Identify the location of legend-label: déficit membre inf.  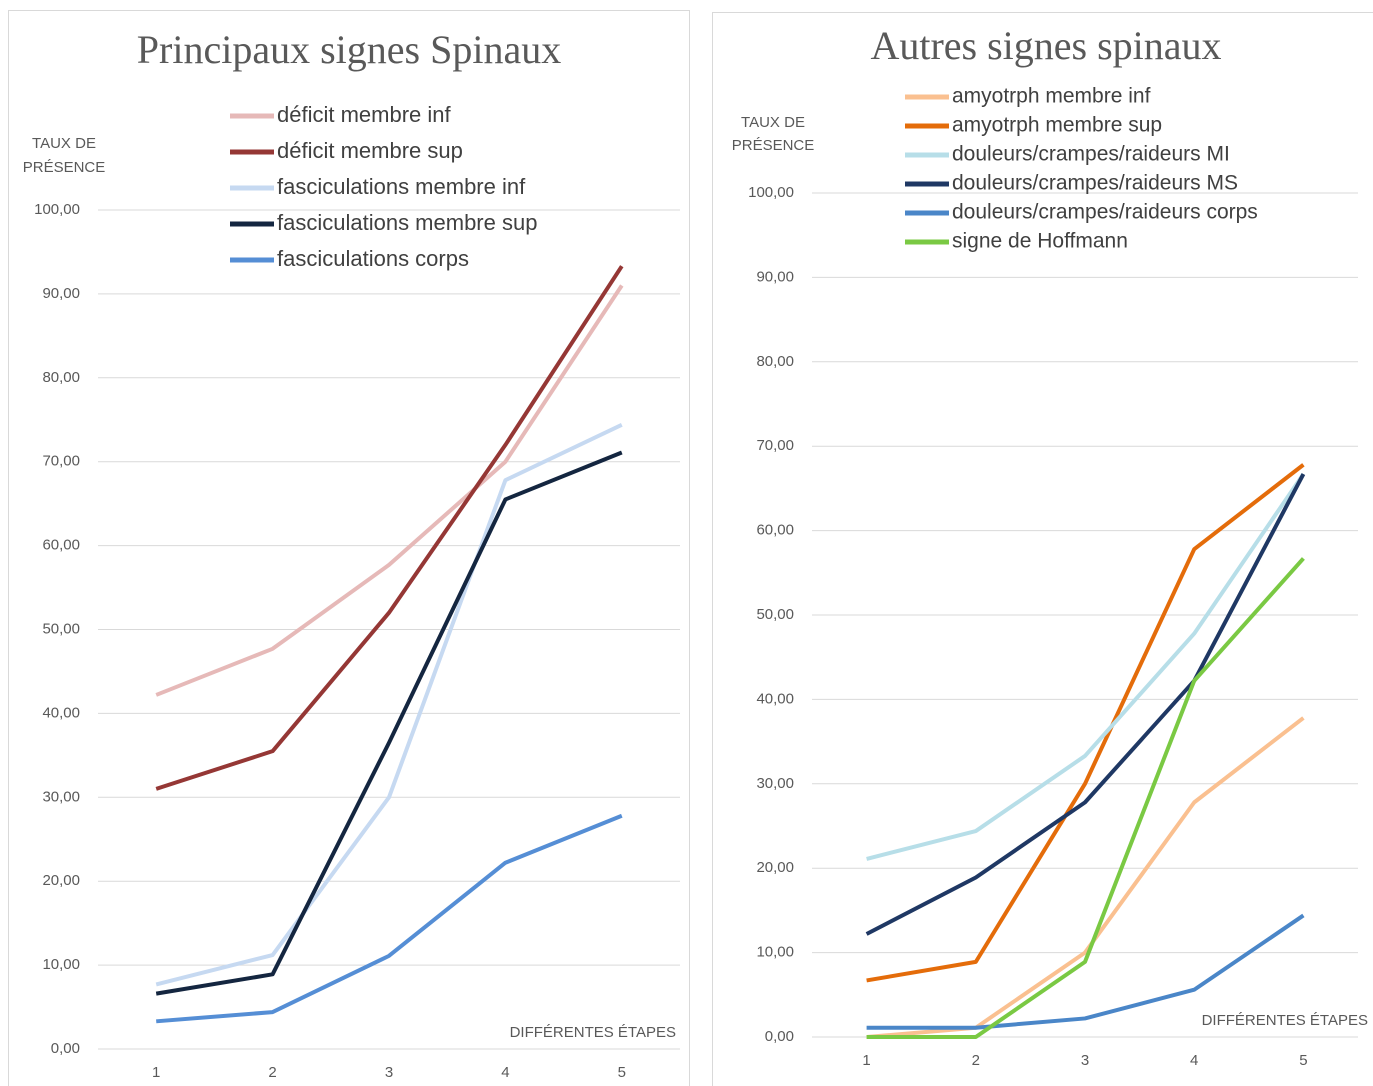
(364, 114).